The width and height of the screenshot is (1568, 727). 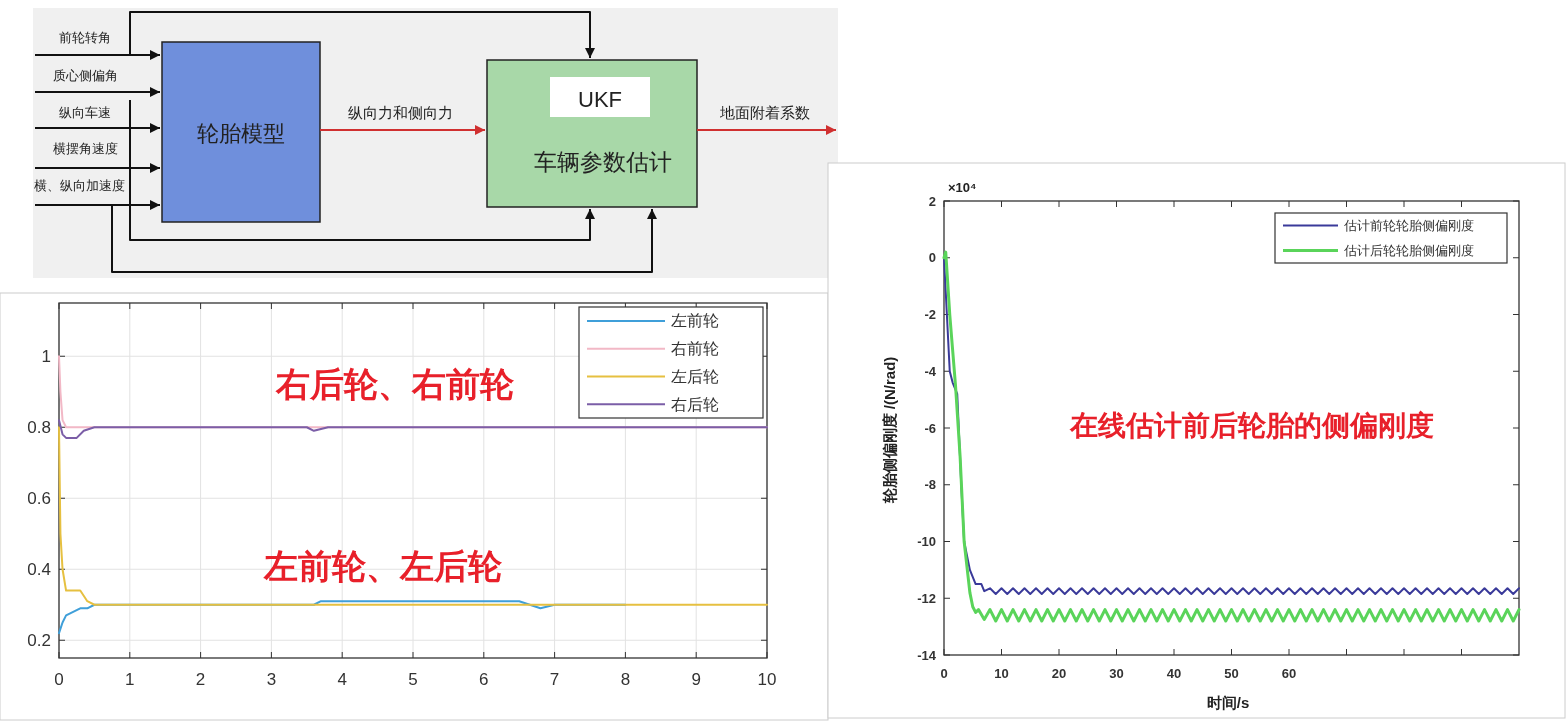 I want to click on text: 轮胎模型, so click(x=241, y=133).